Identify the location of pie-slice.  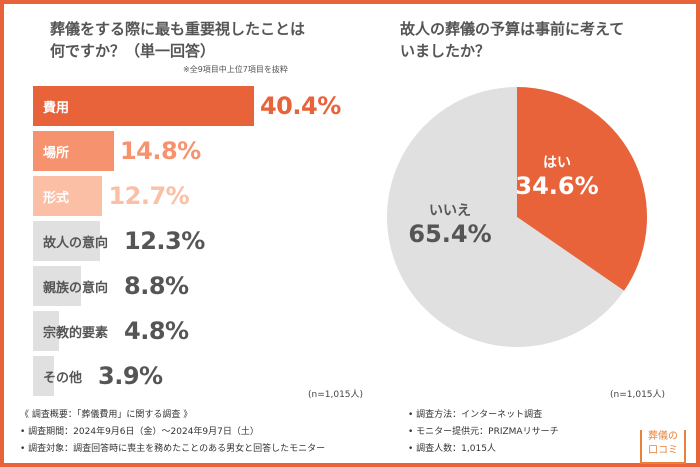
(582, 188).